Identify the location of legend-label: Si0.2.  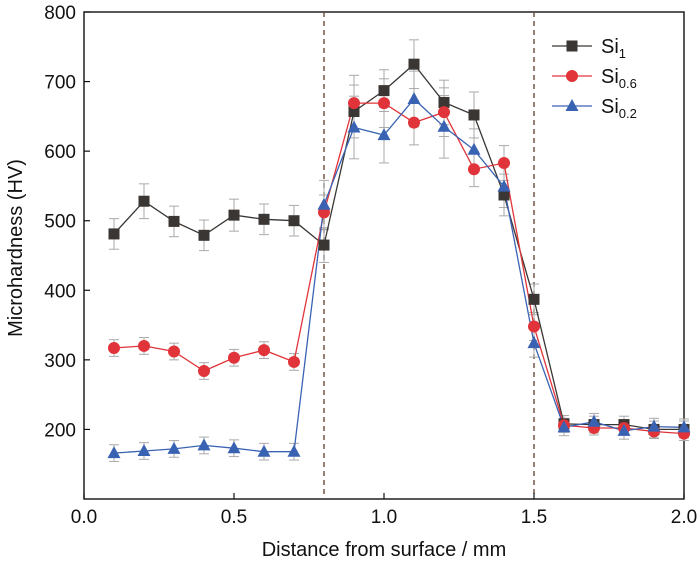
(619, 108).